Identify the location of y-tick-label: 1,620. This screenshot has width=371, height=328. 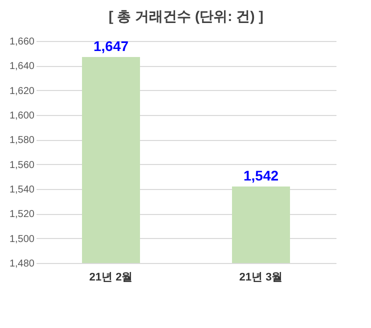
(22, 91).